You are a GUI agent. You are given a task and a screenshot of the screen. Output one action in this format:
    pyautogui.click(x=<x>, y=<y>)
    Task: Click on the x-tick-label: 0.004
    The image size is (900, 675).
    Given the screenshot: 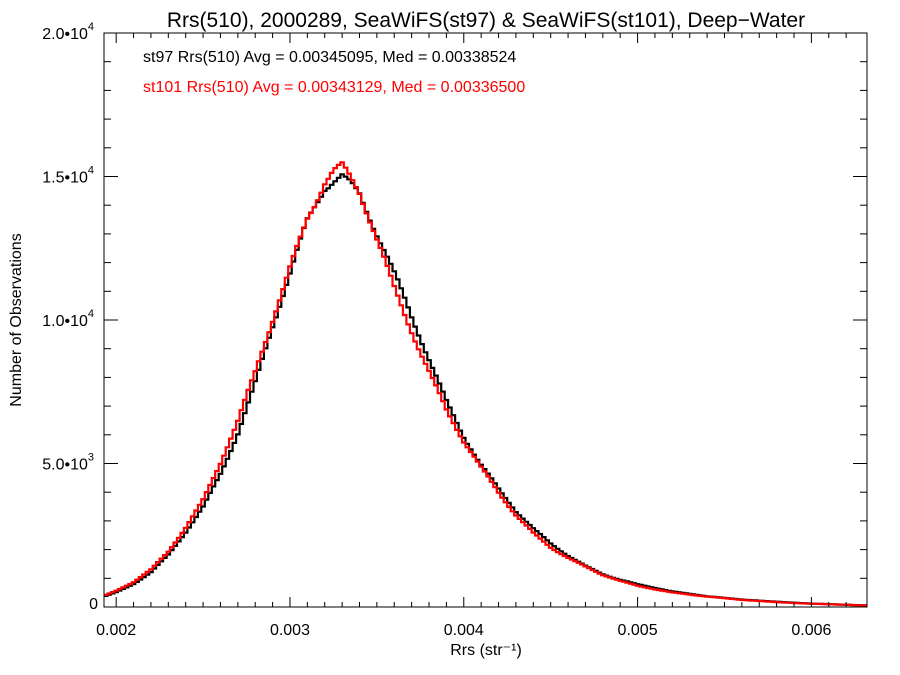 What is the action you would take?
    pyautogui.click(x=464, y=630)
    